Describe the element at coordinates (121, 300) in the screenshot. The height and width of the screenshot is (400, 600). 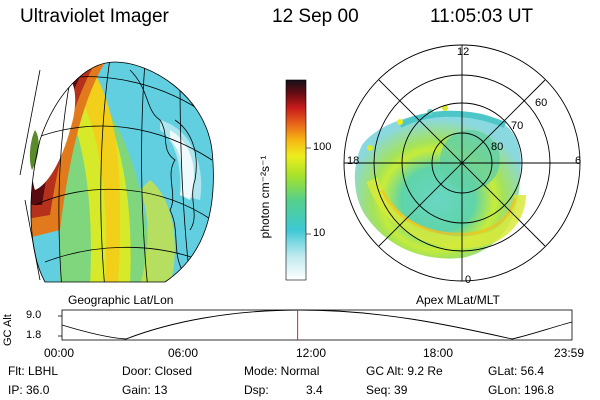
I see `geographic-panel-label: Geographic Lat/Lon` at that location.